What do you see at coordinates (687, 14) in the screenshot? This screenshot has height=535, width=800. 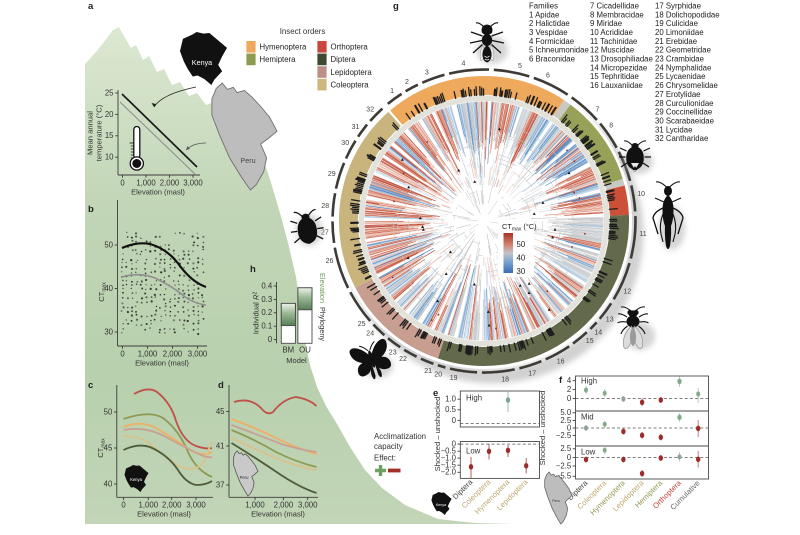 I see `svg-text: 18 Dolichopodidae` at bounding box center [687, 14].